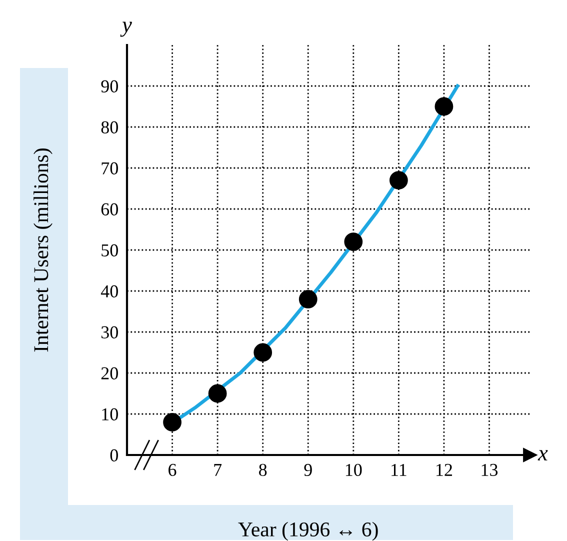 Image resolution: width=567 pixels, height=541 pixels. What do you see at coordinates (543, 455) in the screenshot?
I see `text: x` at bounding box center [543, 455].